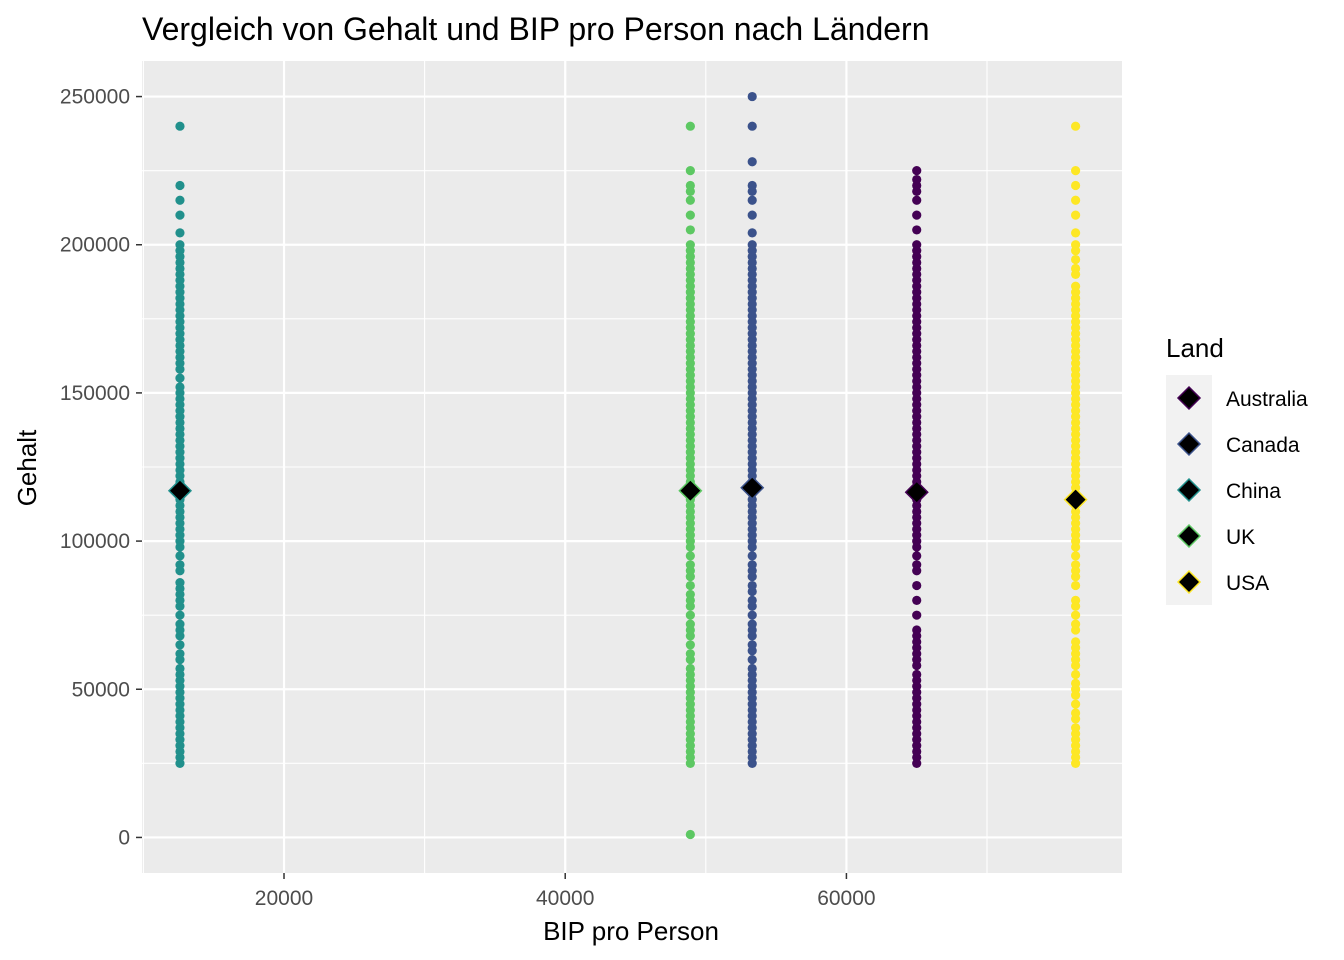  What do you see at coordinates (27, 467) in the screenshot?
I see `y-axis-title: Gehalt` at bounding box center [27, 467].